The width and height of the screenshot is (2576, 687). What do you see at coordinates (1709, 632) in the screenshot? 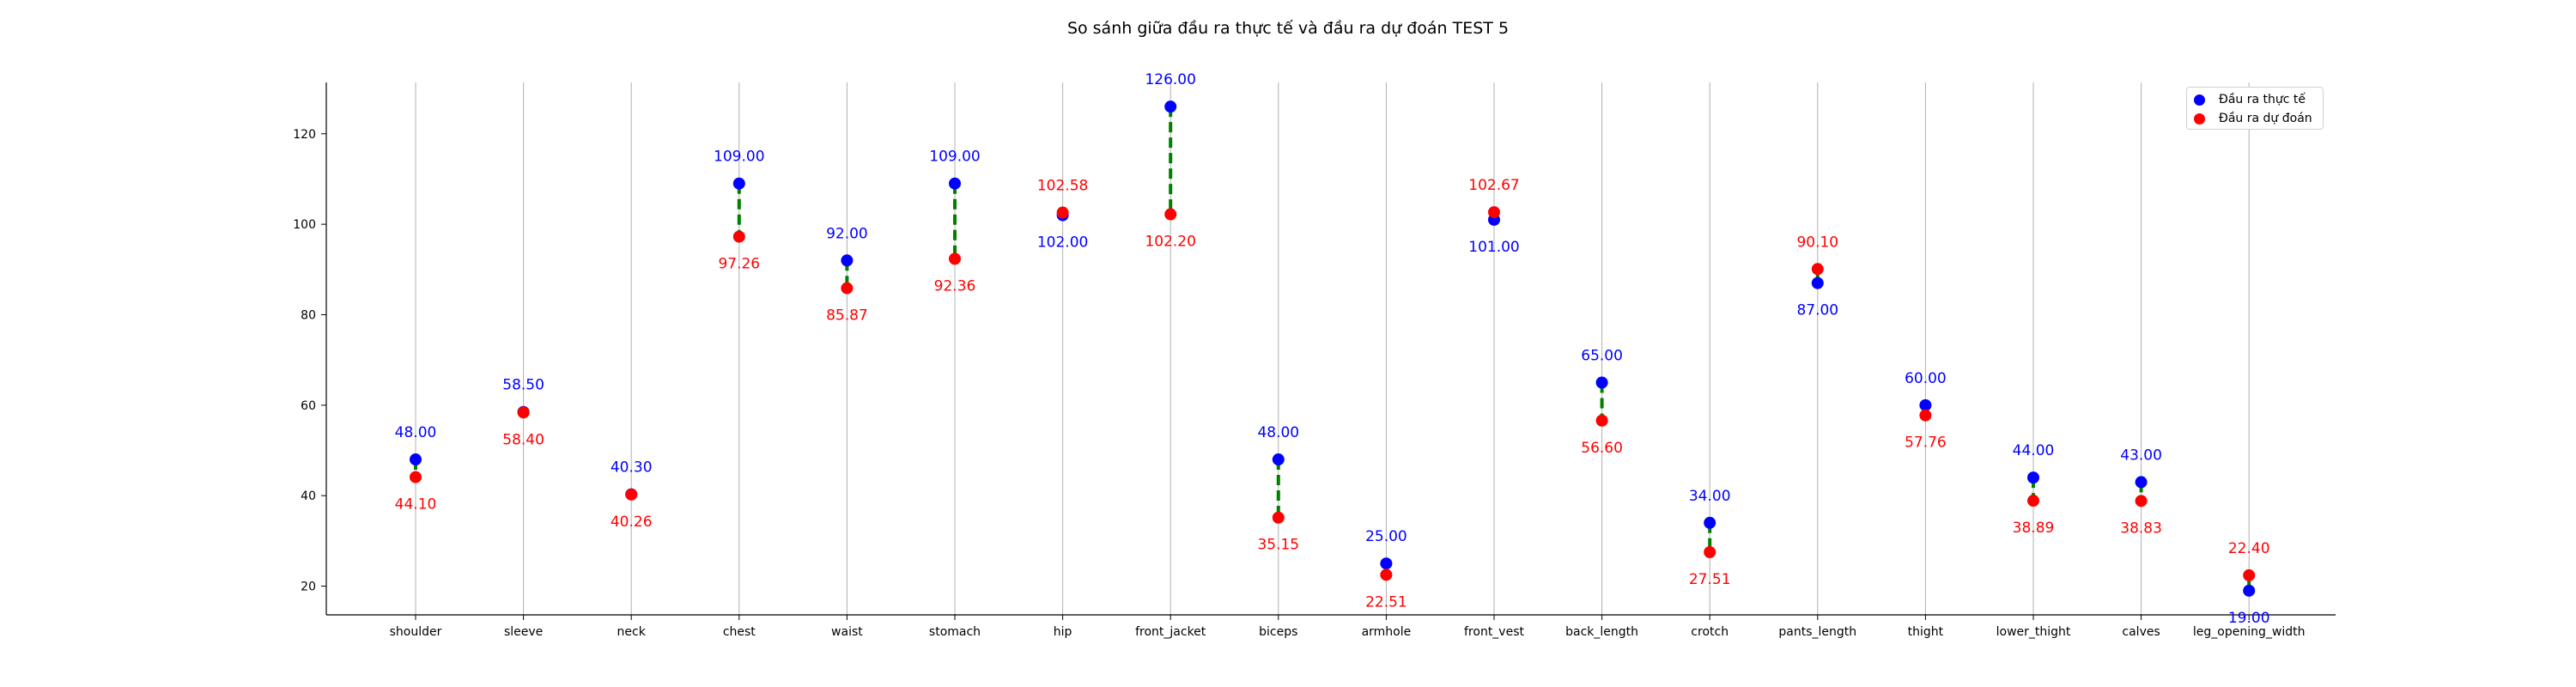
I see `x-tick-label-crotch: crotch` at bounding box center [1709, 632].